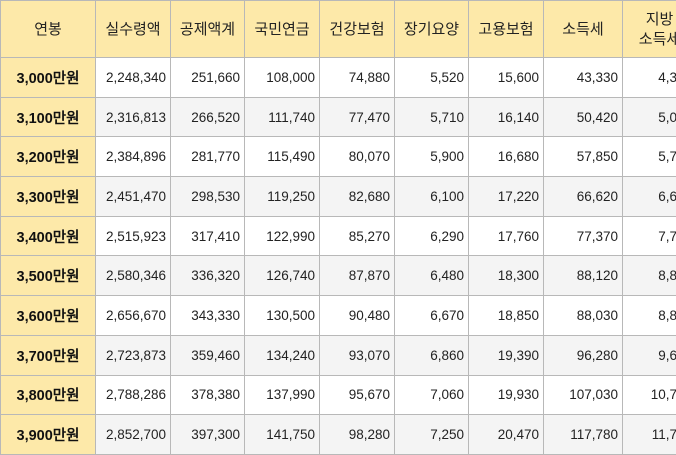  What do you see at coordinates (432, 276) in the screenshot?
I see `long-term-care-cell: 6,480` at bounding box center [432, 276].